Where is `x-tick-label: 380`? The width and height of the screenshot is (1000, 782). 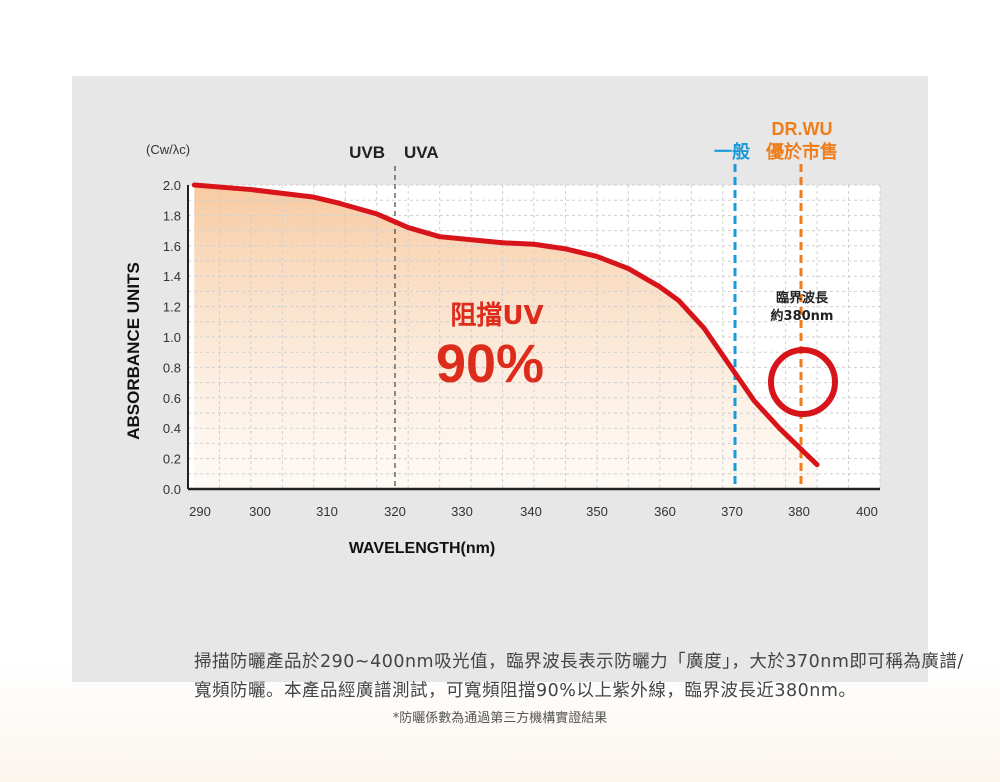
x-tick-label: 380 is located at coordinates (799, 511).